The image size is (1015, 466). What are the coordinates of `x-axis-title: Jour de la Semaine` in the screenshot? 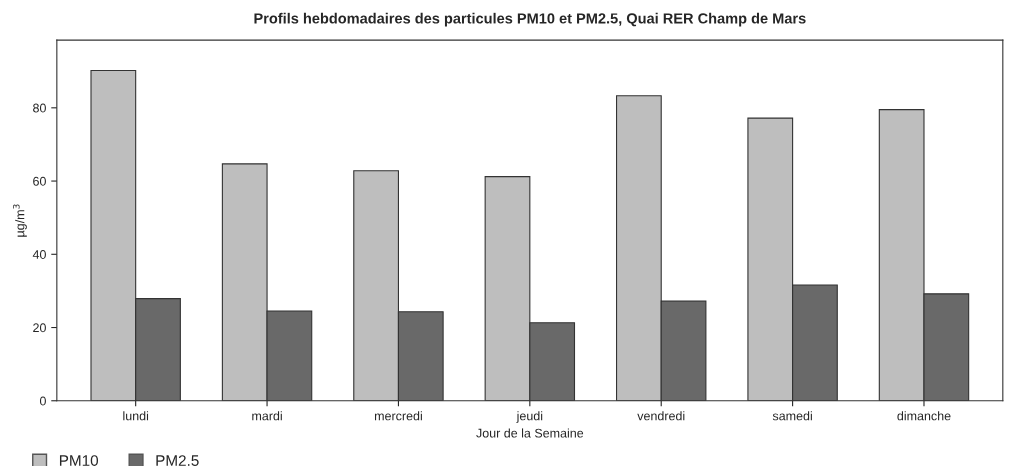 It's located at (530, 433).